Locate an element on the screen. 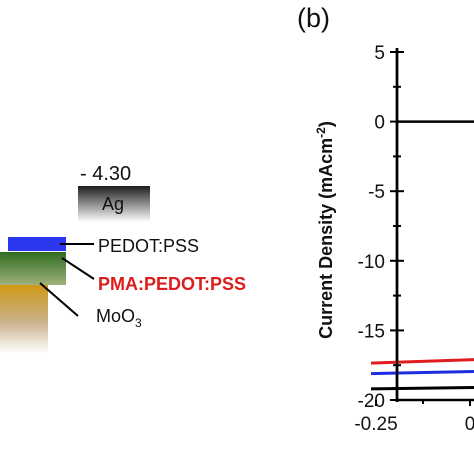 This screenshot has width=474, height=474. pma-pedot-pss-label: PMA:PEDOT:PSS is located at coordinates (172, 284).